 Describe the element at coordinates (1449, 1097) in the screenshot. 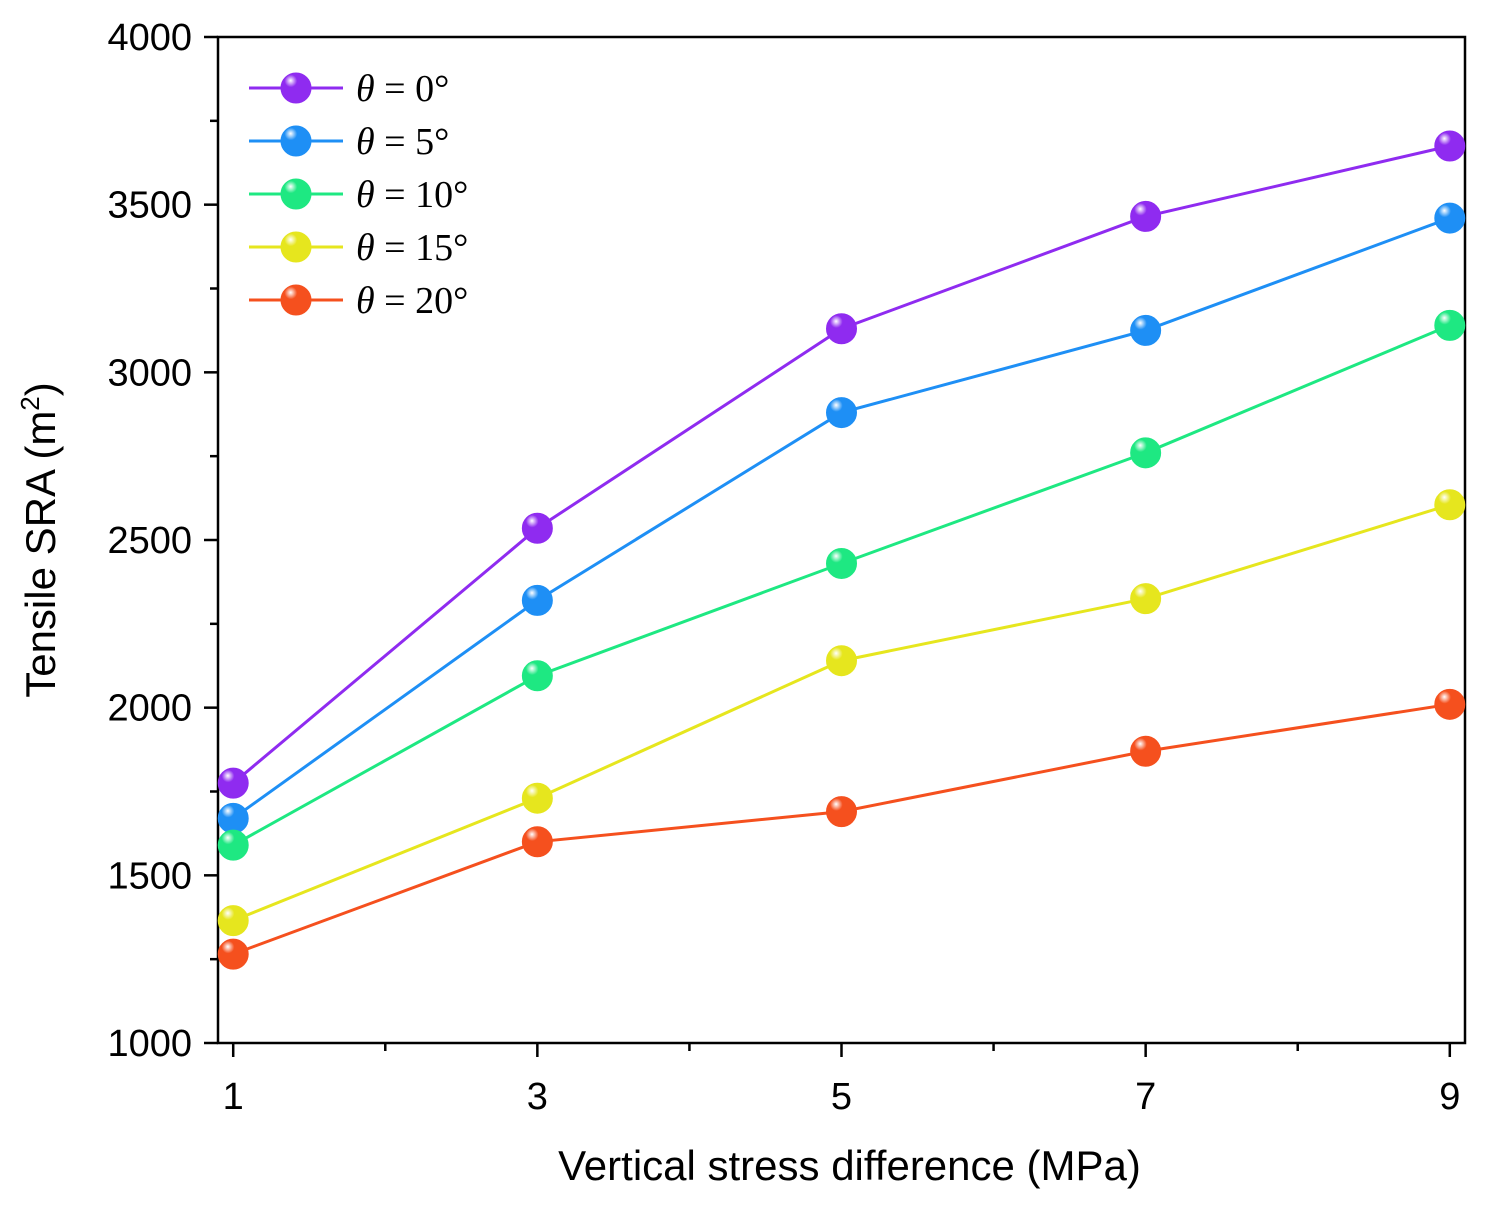

I see `x-tick-label: 9` at that location.